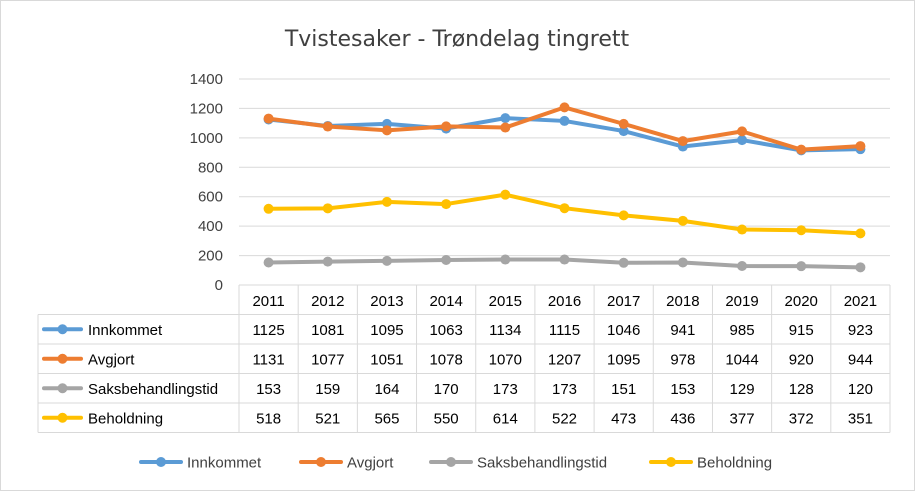 The height and width of the screenshot is (491, 915). I want to click on y-tick-label: 400, so click(210, 226).